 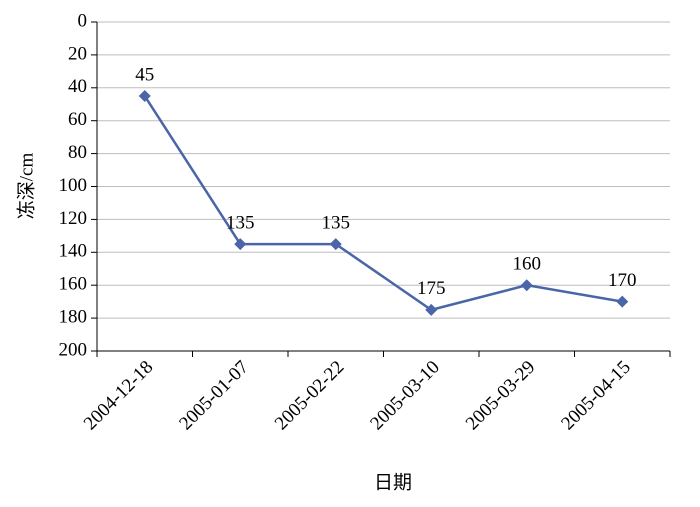 I want to click on y-tick-label: 160, so click(x=73, y=284).